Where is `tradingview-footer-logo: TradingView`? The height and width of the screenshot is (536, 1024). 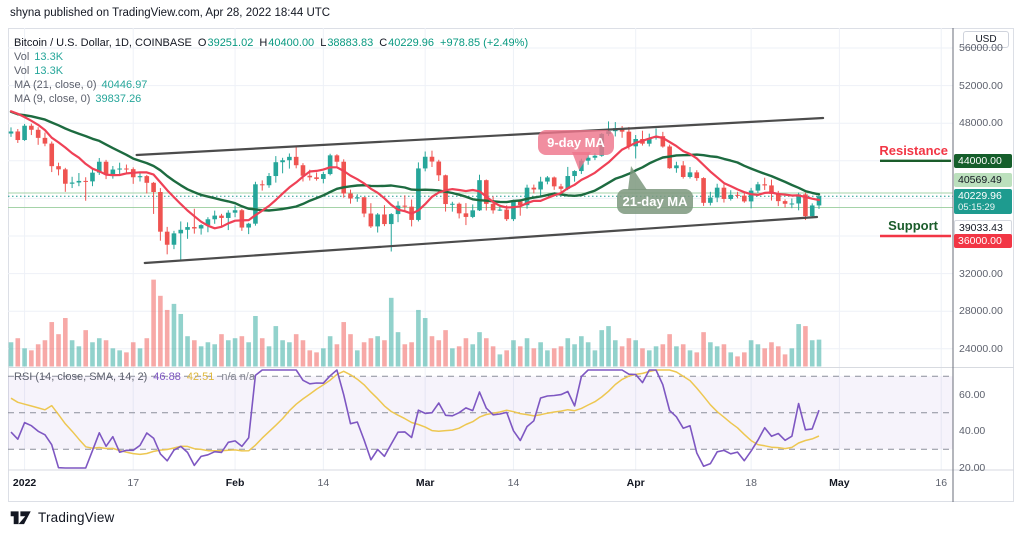 tradingview-footer-logo: TradingView is located at coordinates (62, 517).